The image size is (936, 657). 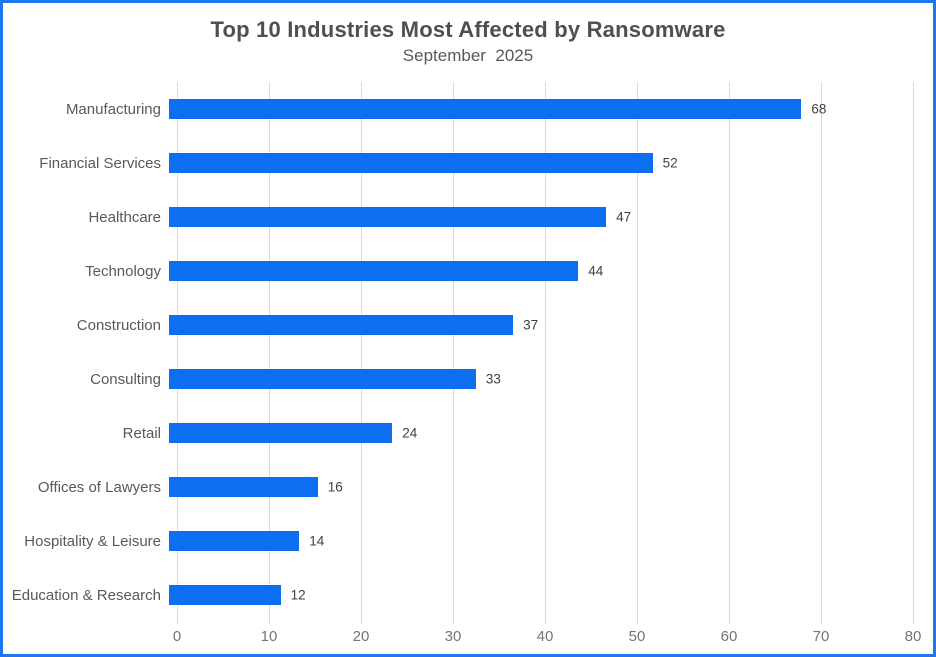 I want to click on category-label: Construction, so click(x=118, y=325).